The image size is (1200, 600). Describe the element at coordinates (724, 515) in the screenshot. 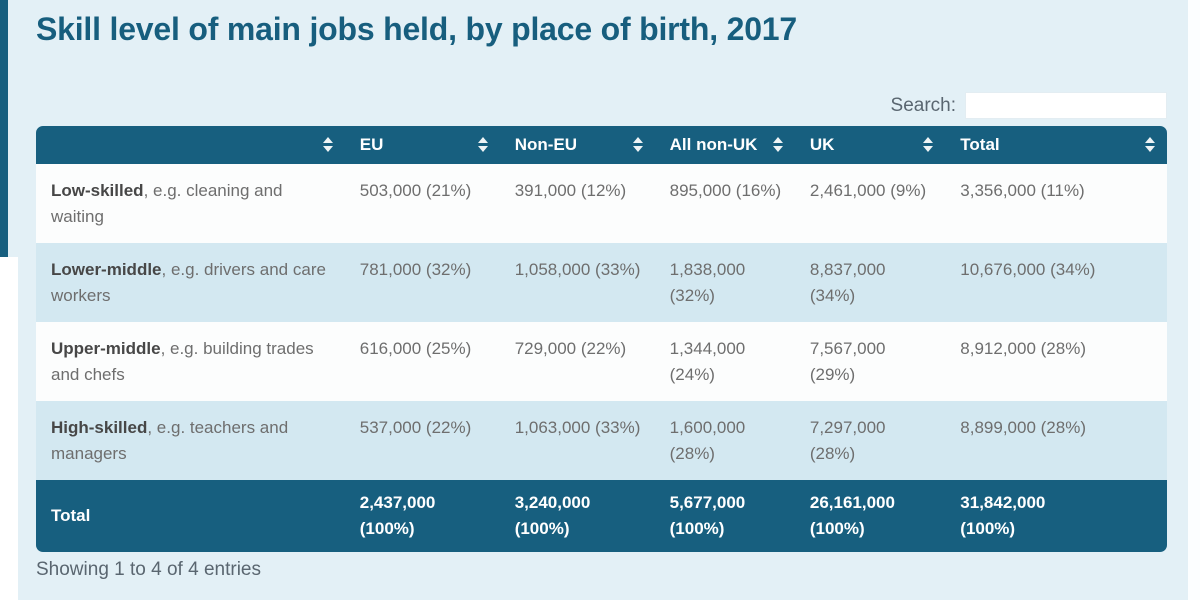

I see `total-value-cell: 5,677,000 (100%)` at that location.